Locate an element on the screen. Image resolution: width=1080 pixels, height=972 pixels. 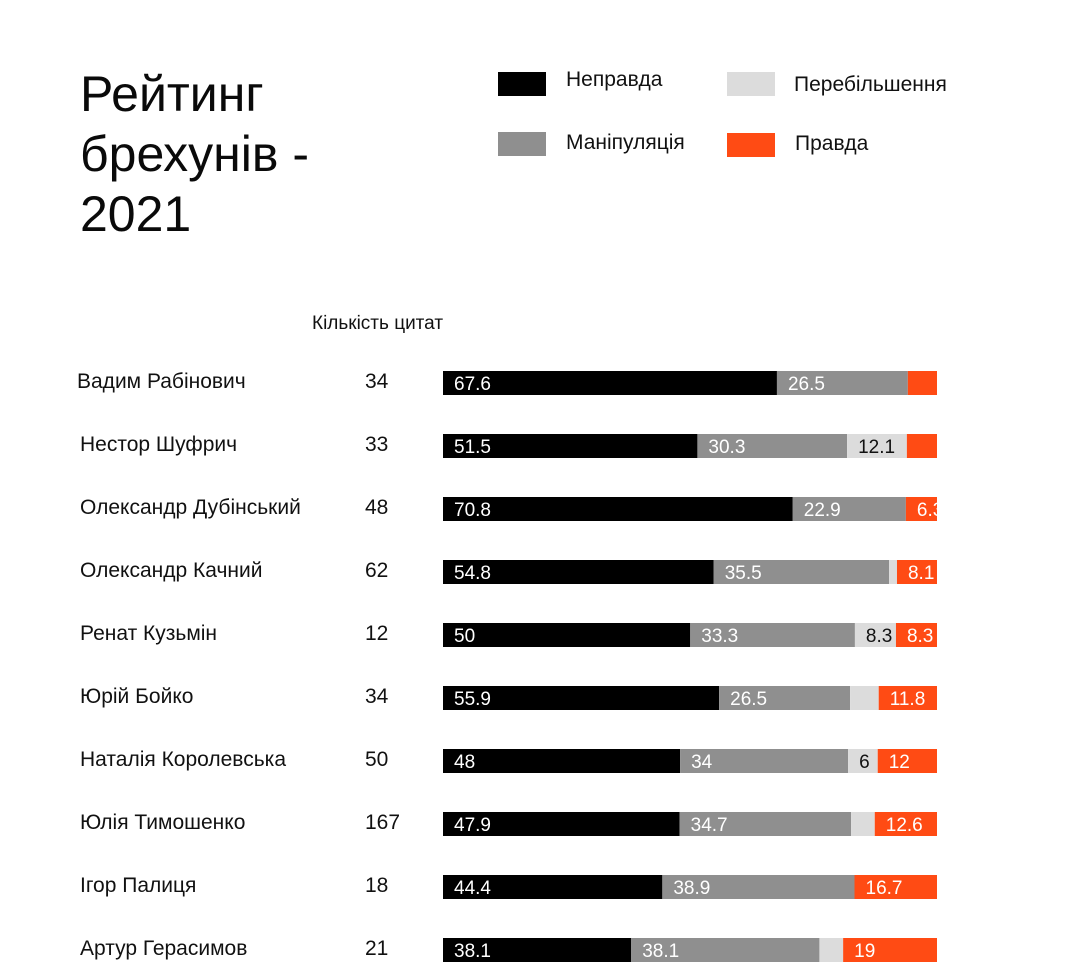
bar-label: 35.5 is located at coordinates (743, 573).